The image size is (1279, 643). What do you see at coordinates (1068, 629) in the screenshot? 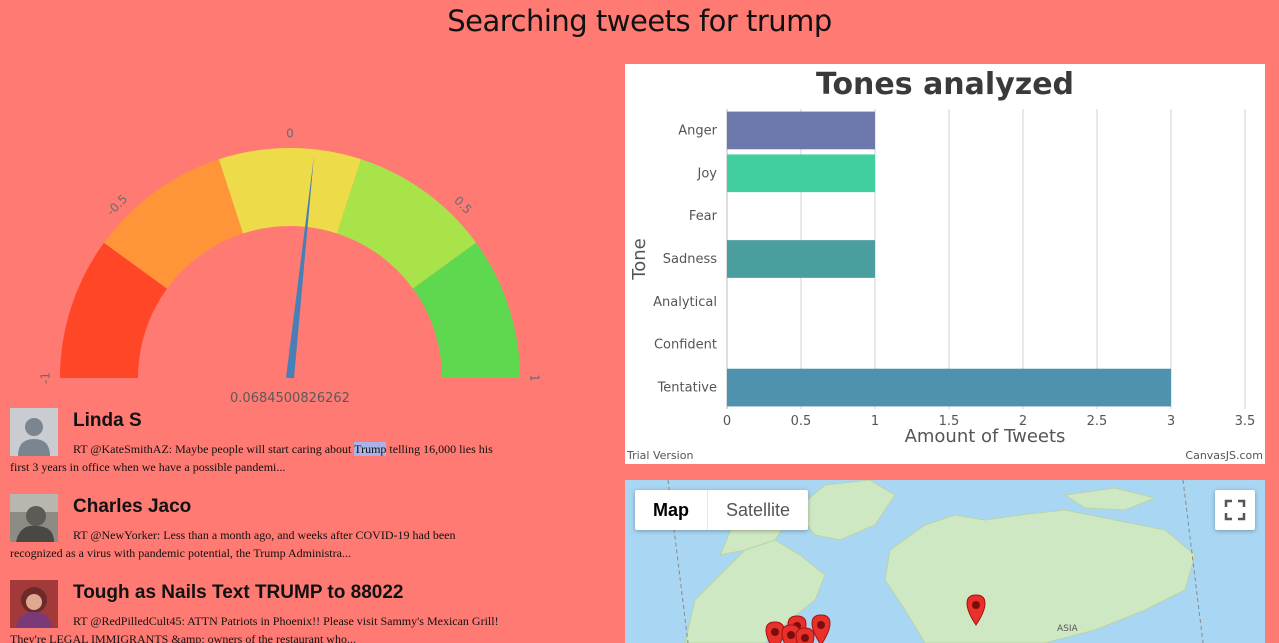
I see `map-region-label: ASIA` at bounding box center [1068, 629].